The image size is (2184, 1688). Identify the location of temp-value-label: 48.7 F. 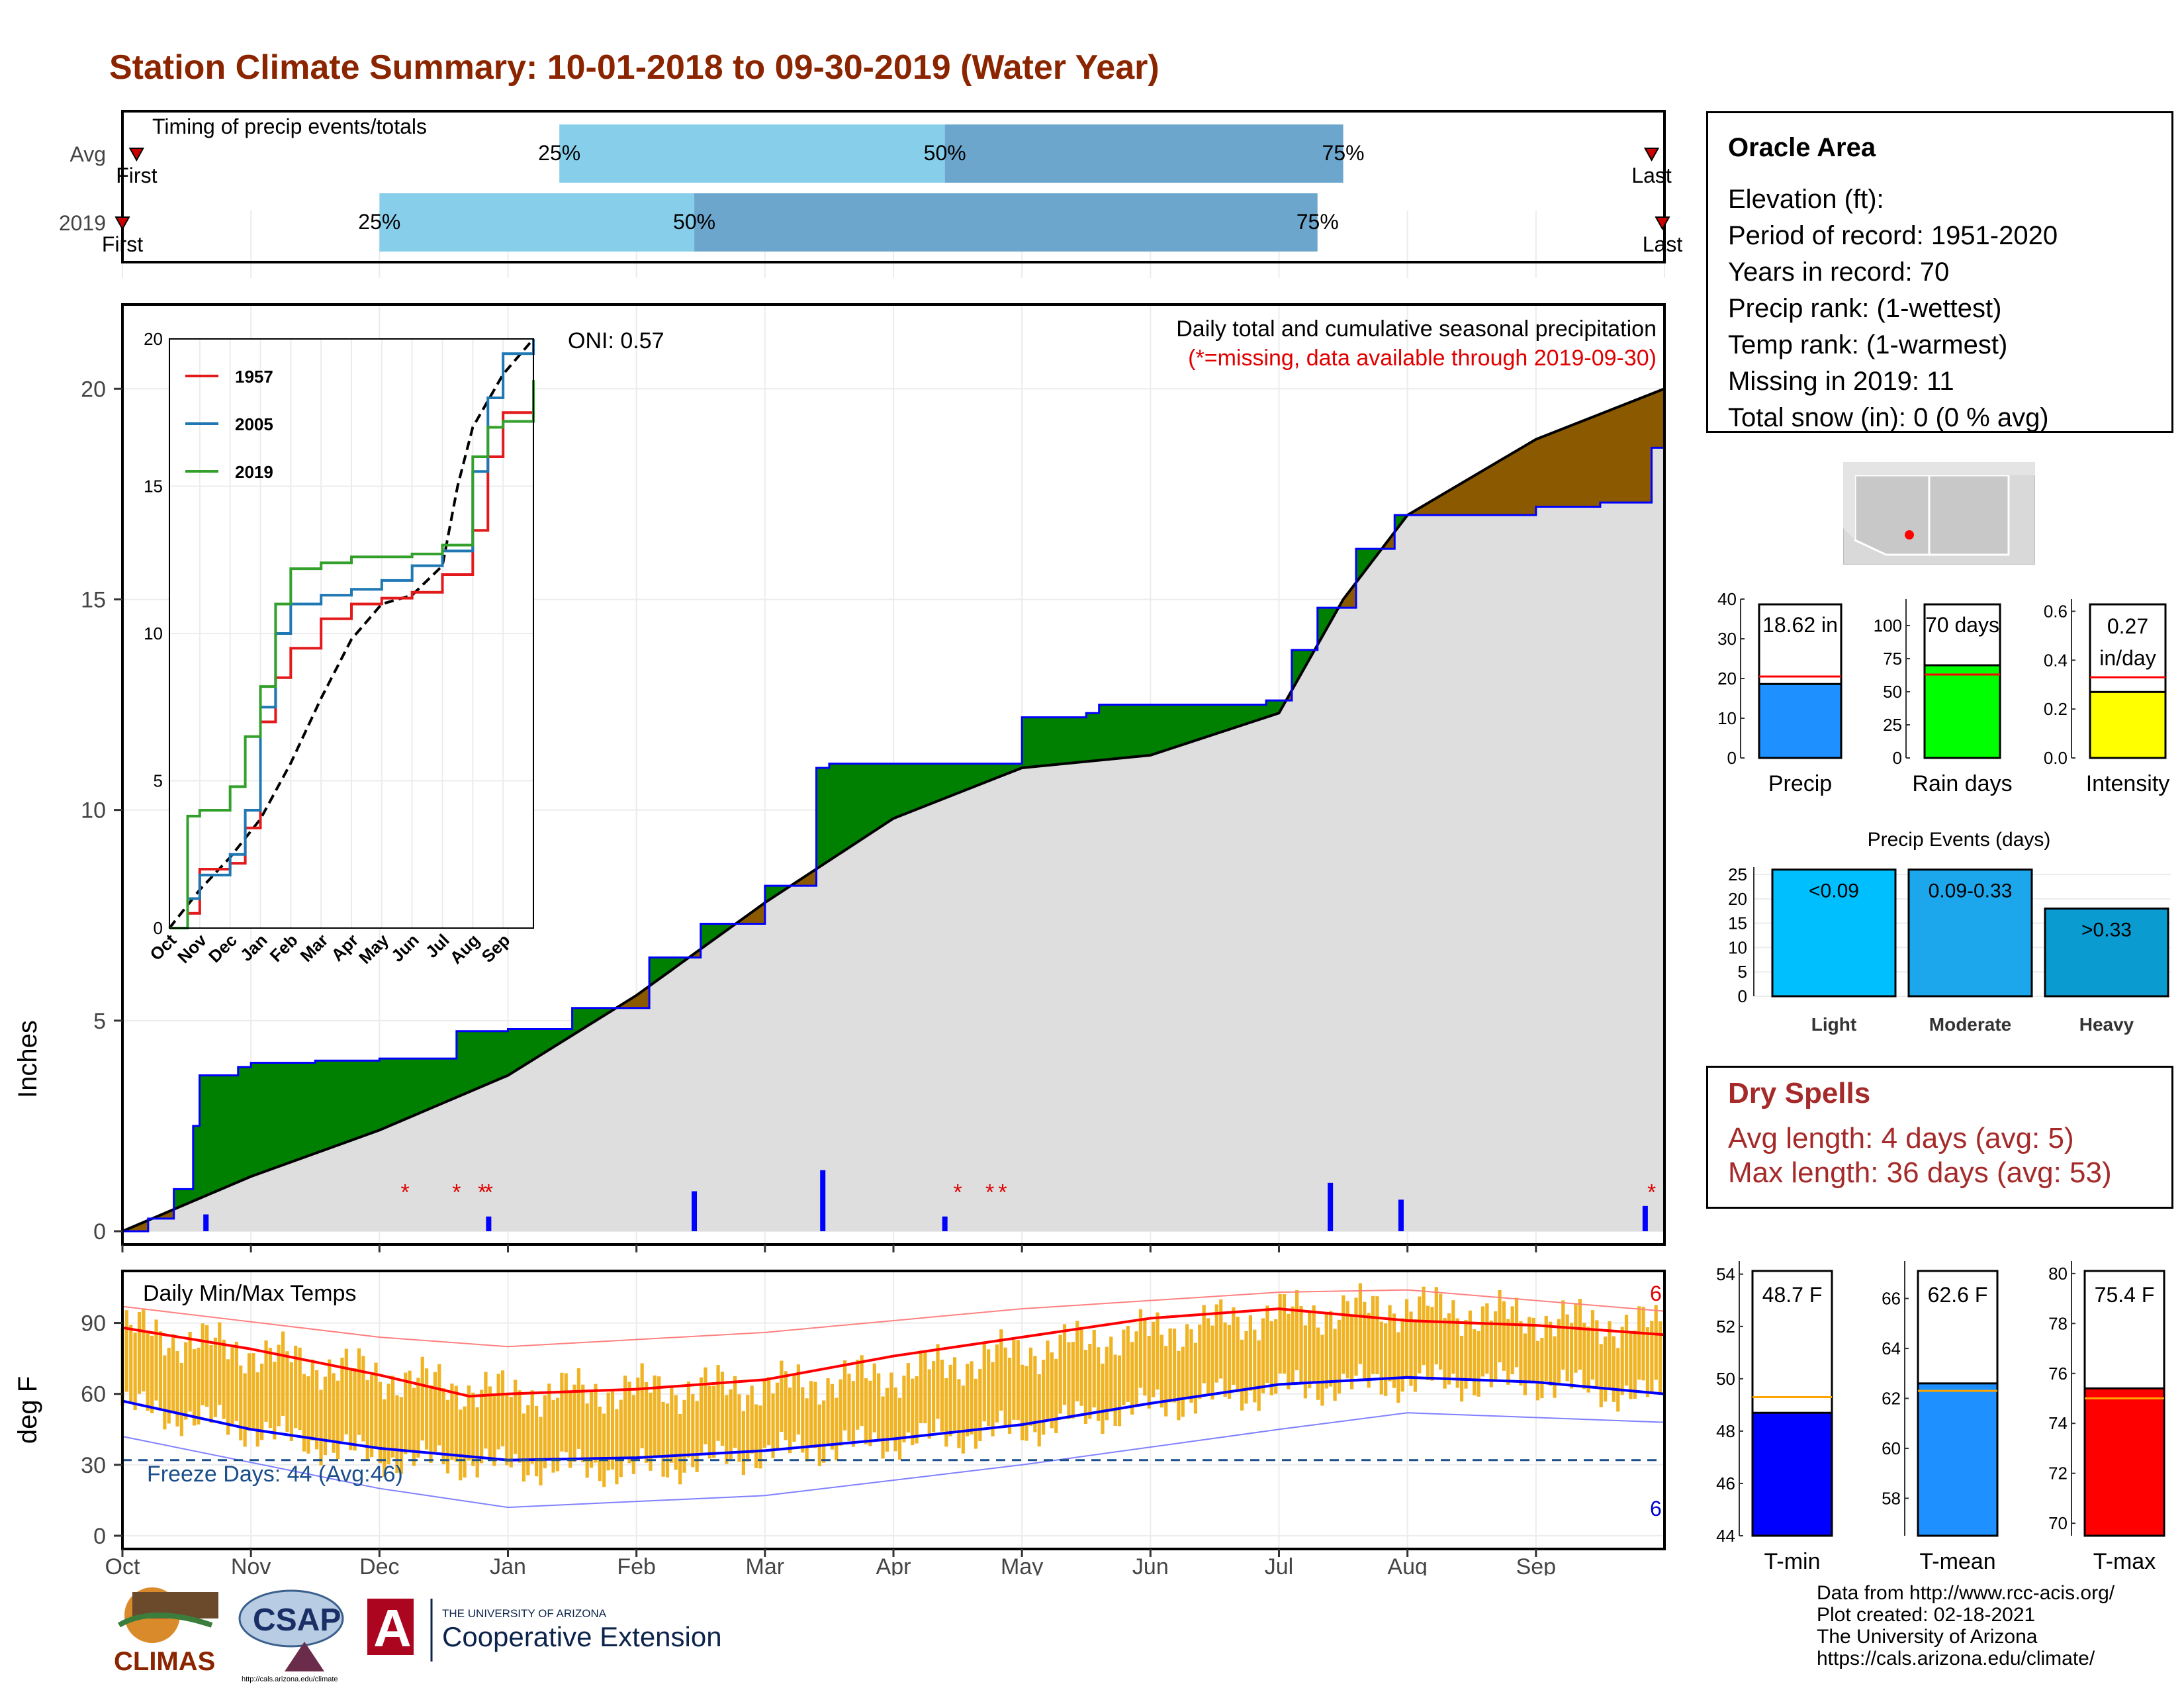
(1792, 1295).